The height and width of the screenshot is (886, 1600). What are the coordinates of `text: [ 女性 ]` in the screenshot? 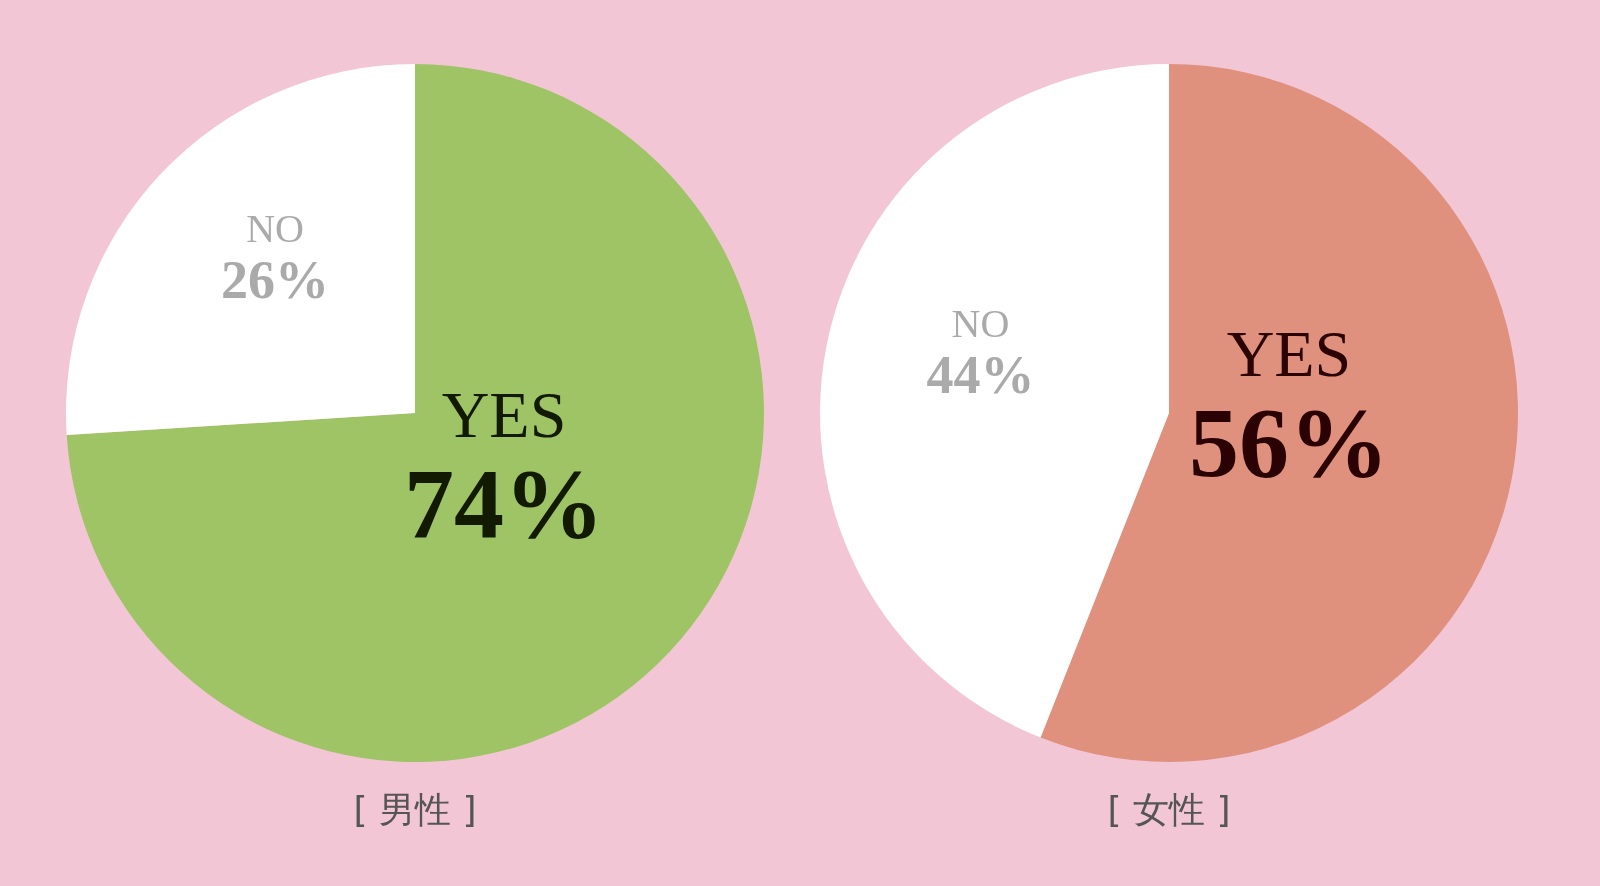 It's located at (1169, 809).